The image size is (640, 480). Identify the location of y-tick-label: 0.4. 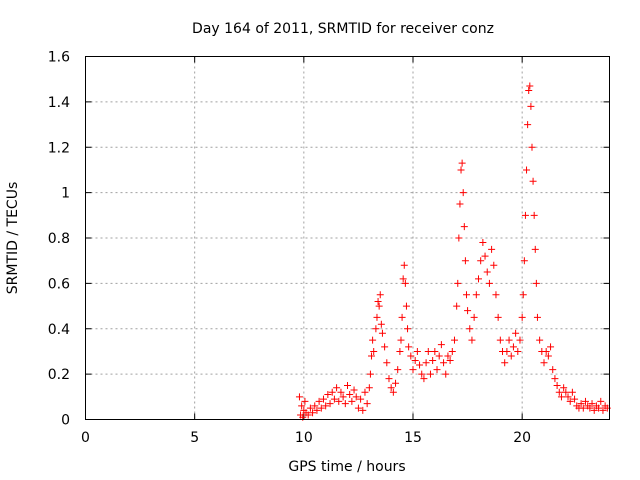
(59, 330).